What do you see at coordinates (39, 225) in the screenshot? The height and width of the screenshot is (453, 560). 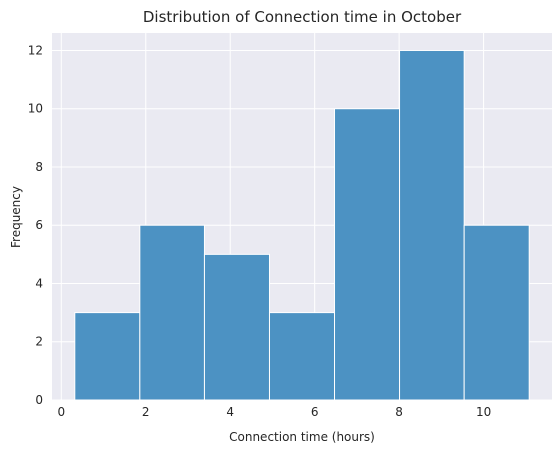 I see `y-tick-label: 6` at bounding box center [39, 225].